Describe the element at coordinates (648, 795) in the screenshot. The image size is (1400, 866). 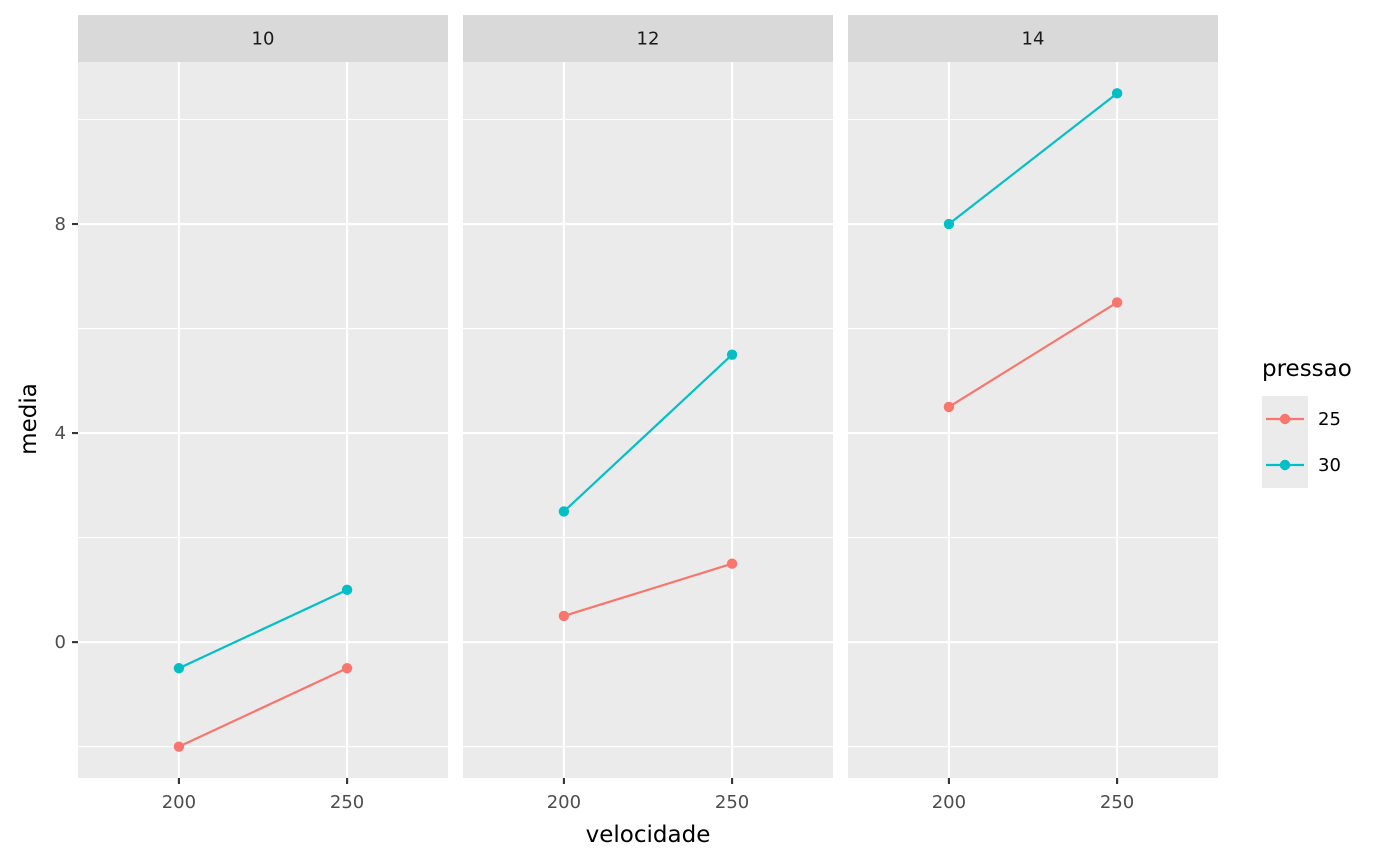
I see `x-axis: 200 250 200 250 200 250` at that location.